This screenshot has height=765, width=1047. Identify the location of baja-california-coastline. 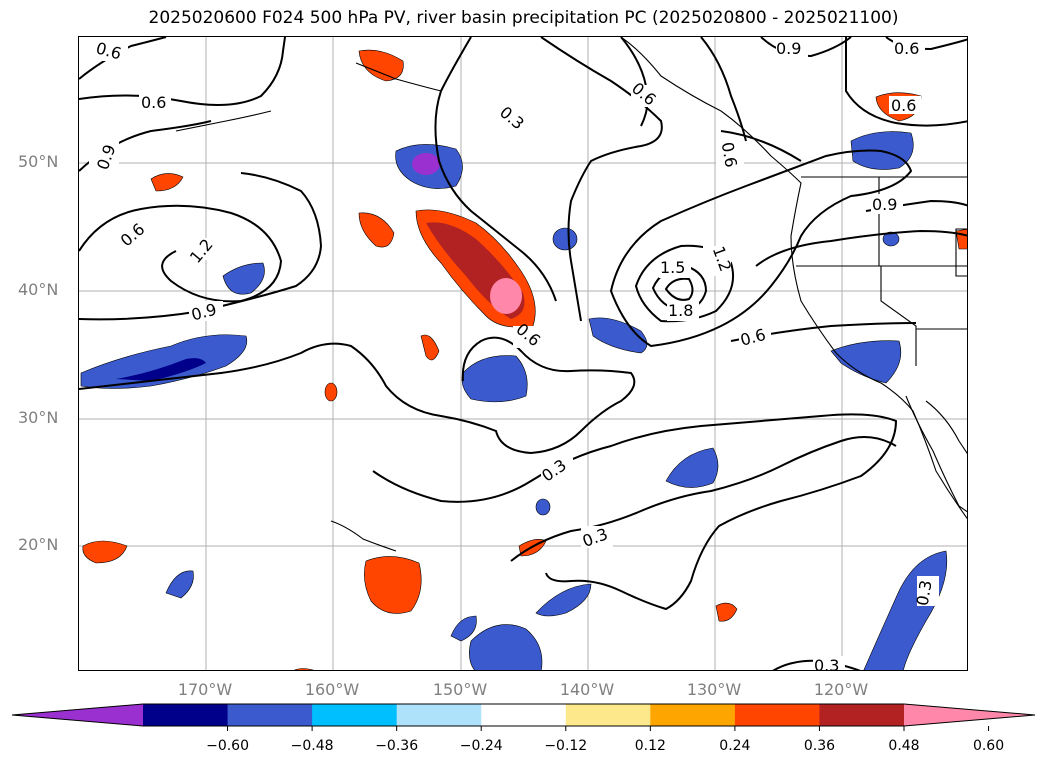
(936, 454).